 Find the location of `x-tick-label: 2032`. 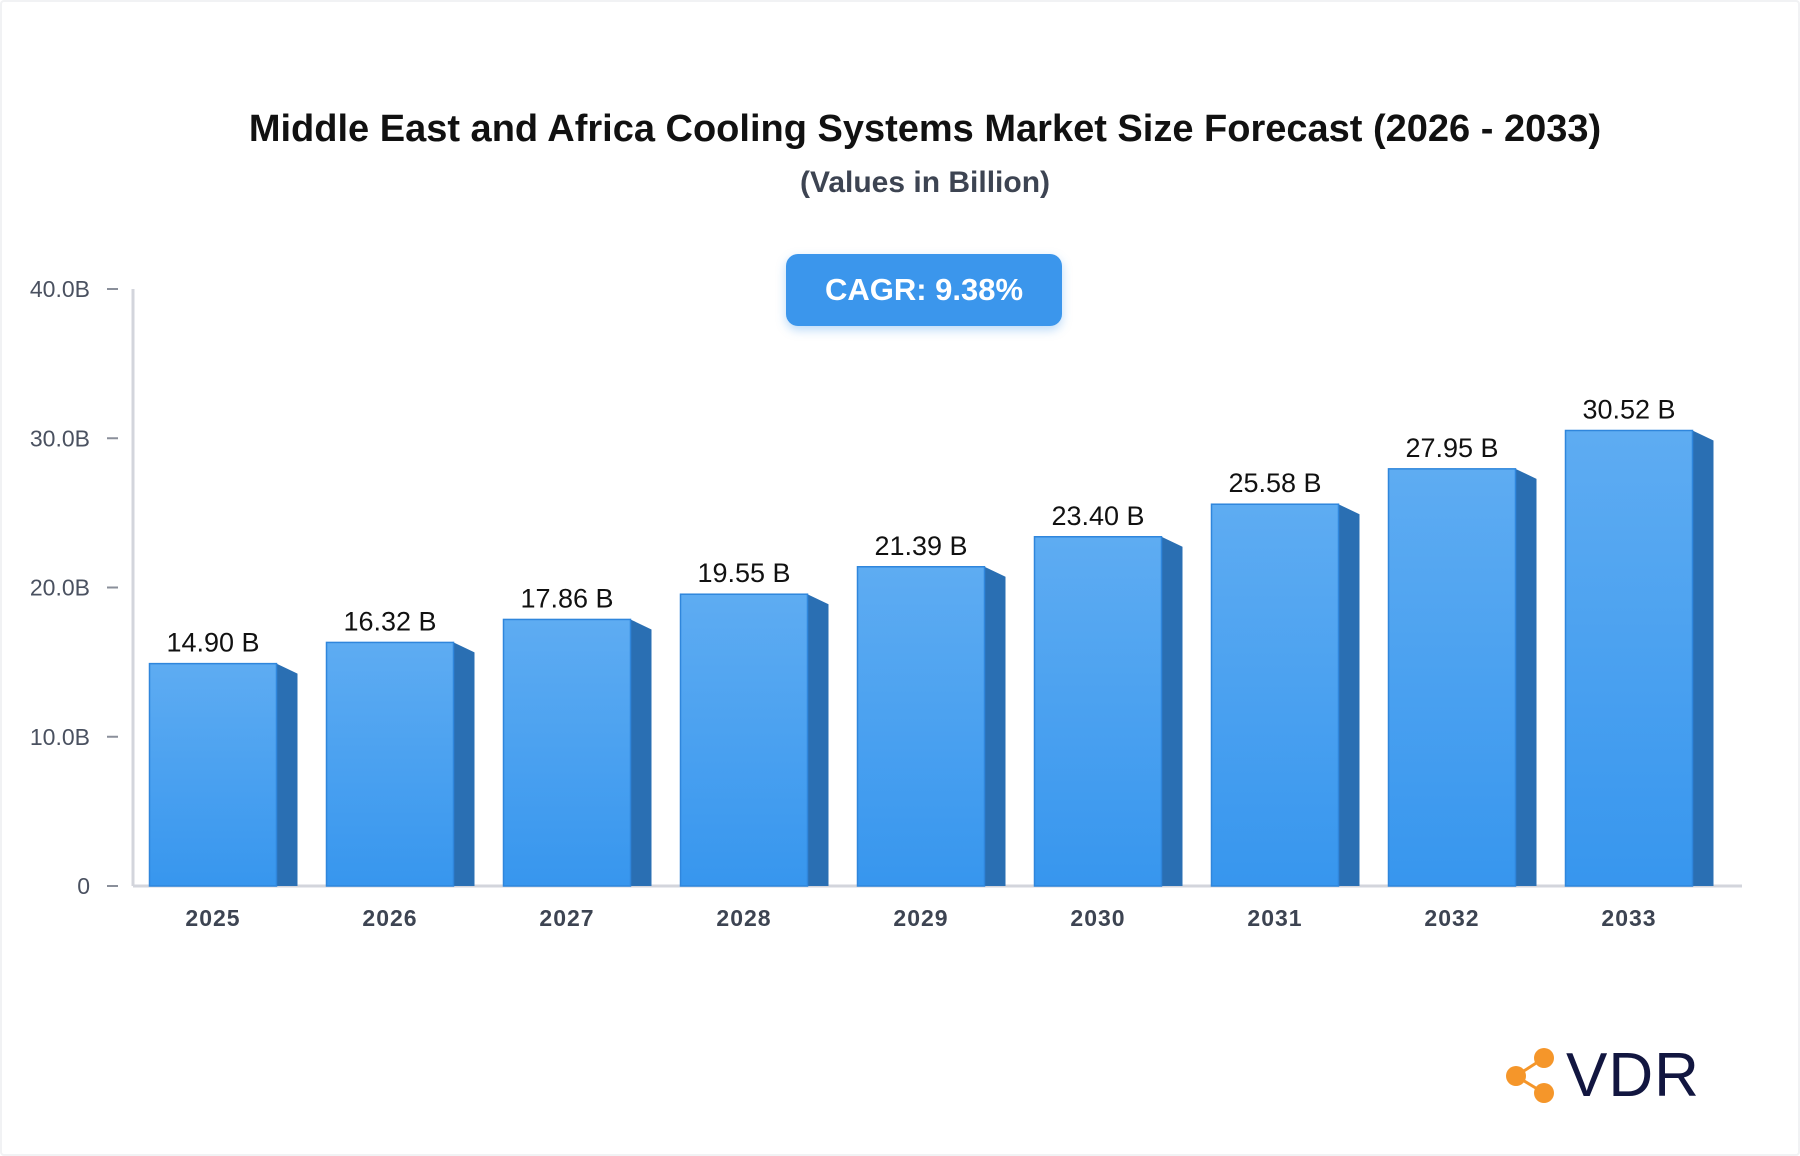

x-tick-label: 2032 is located at coordinates (1451, 918).